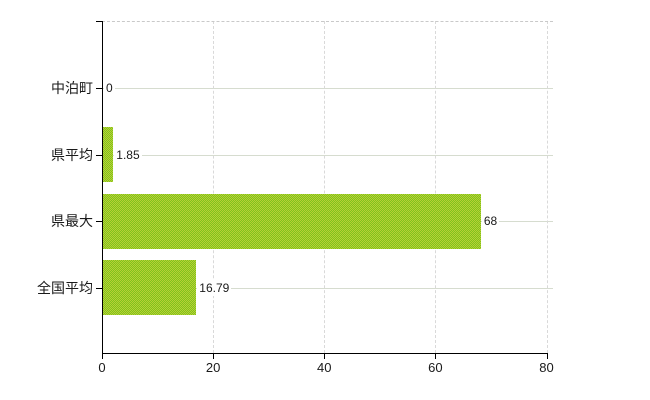  What do you see at coordinates (109, 88) in the screenshot?
I see `value-label: 0` at bounding box center [109, 88].